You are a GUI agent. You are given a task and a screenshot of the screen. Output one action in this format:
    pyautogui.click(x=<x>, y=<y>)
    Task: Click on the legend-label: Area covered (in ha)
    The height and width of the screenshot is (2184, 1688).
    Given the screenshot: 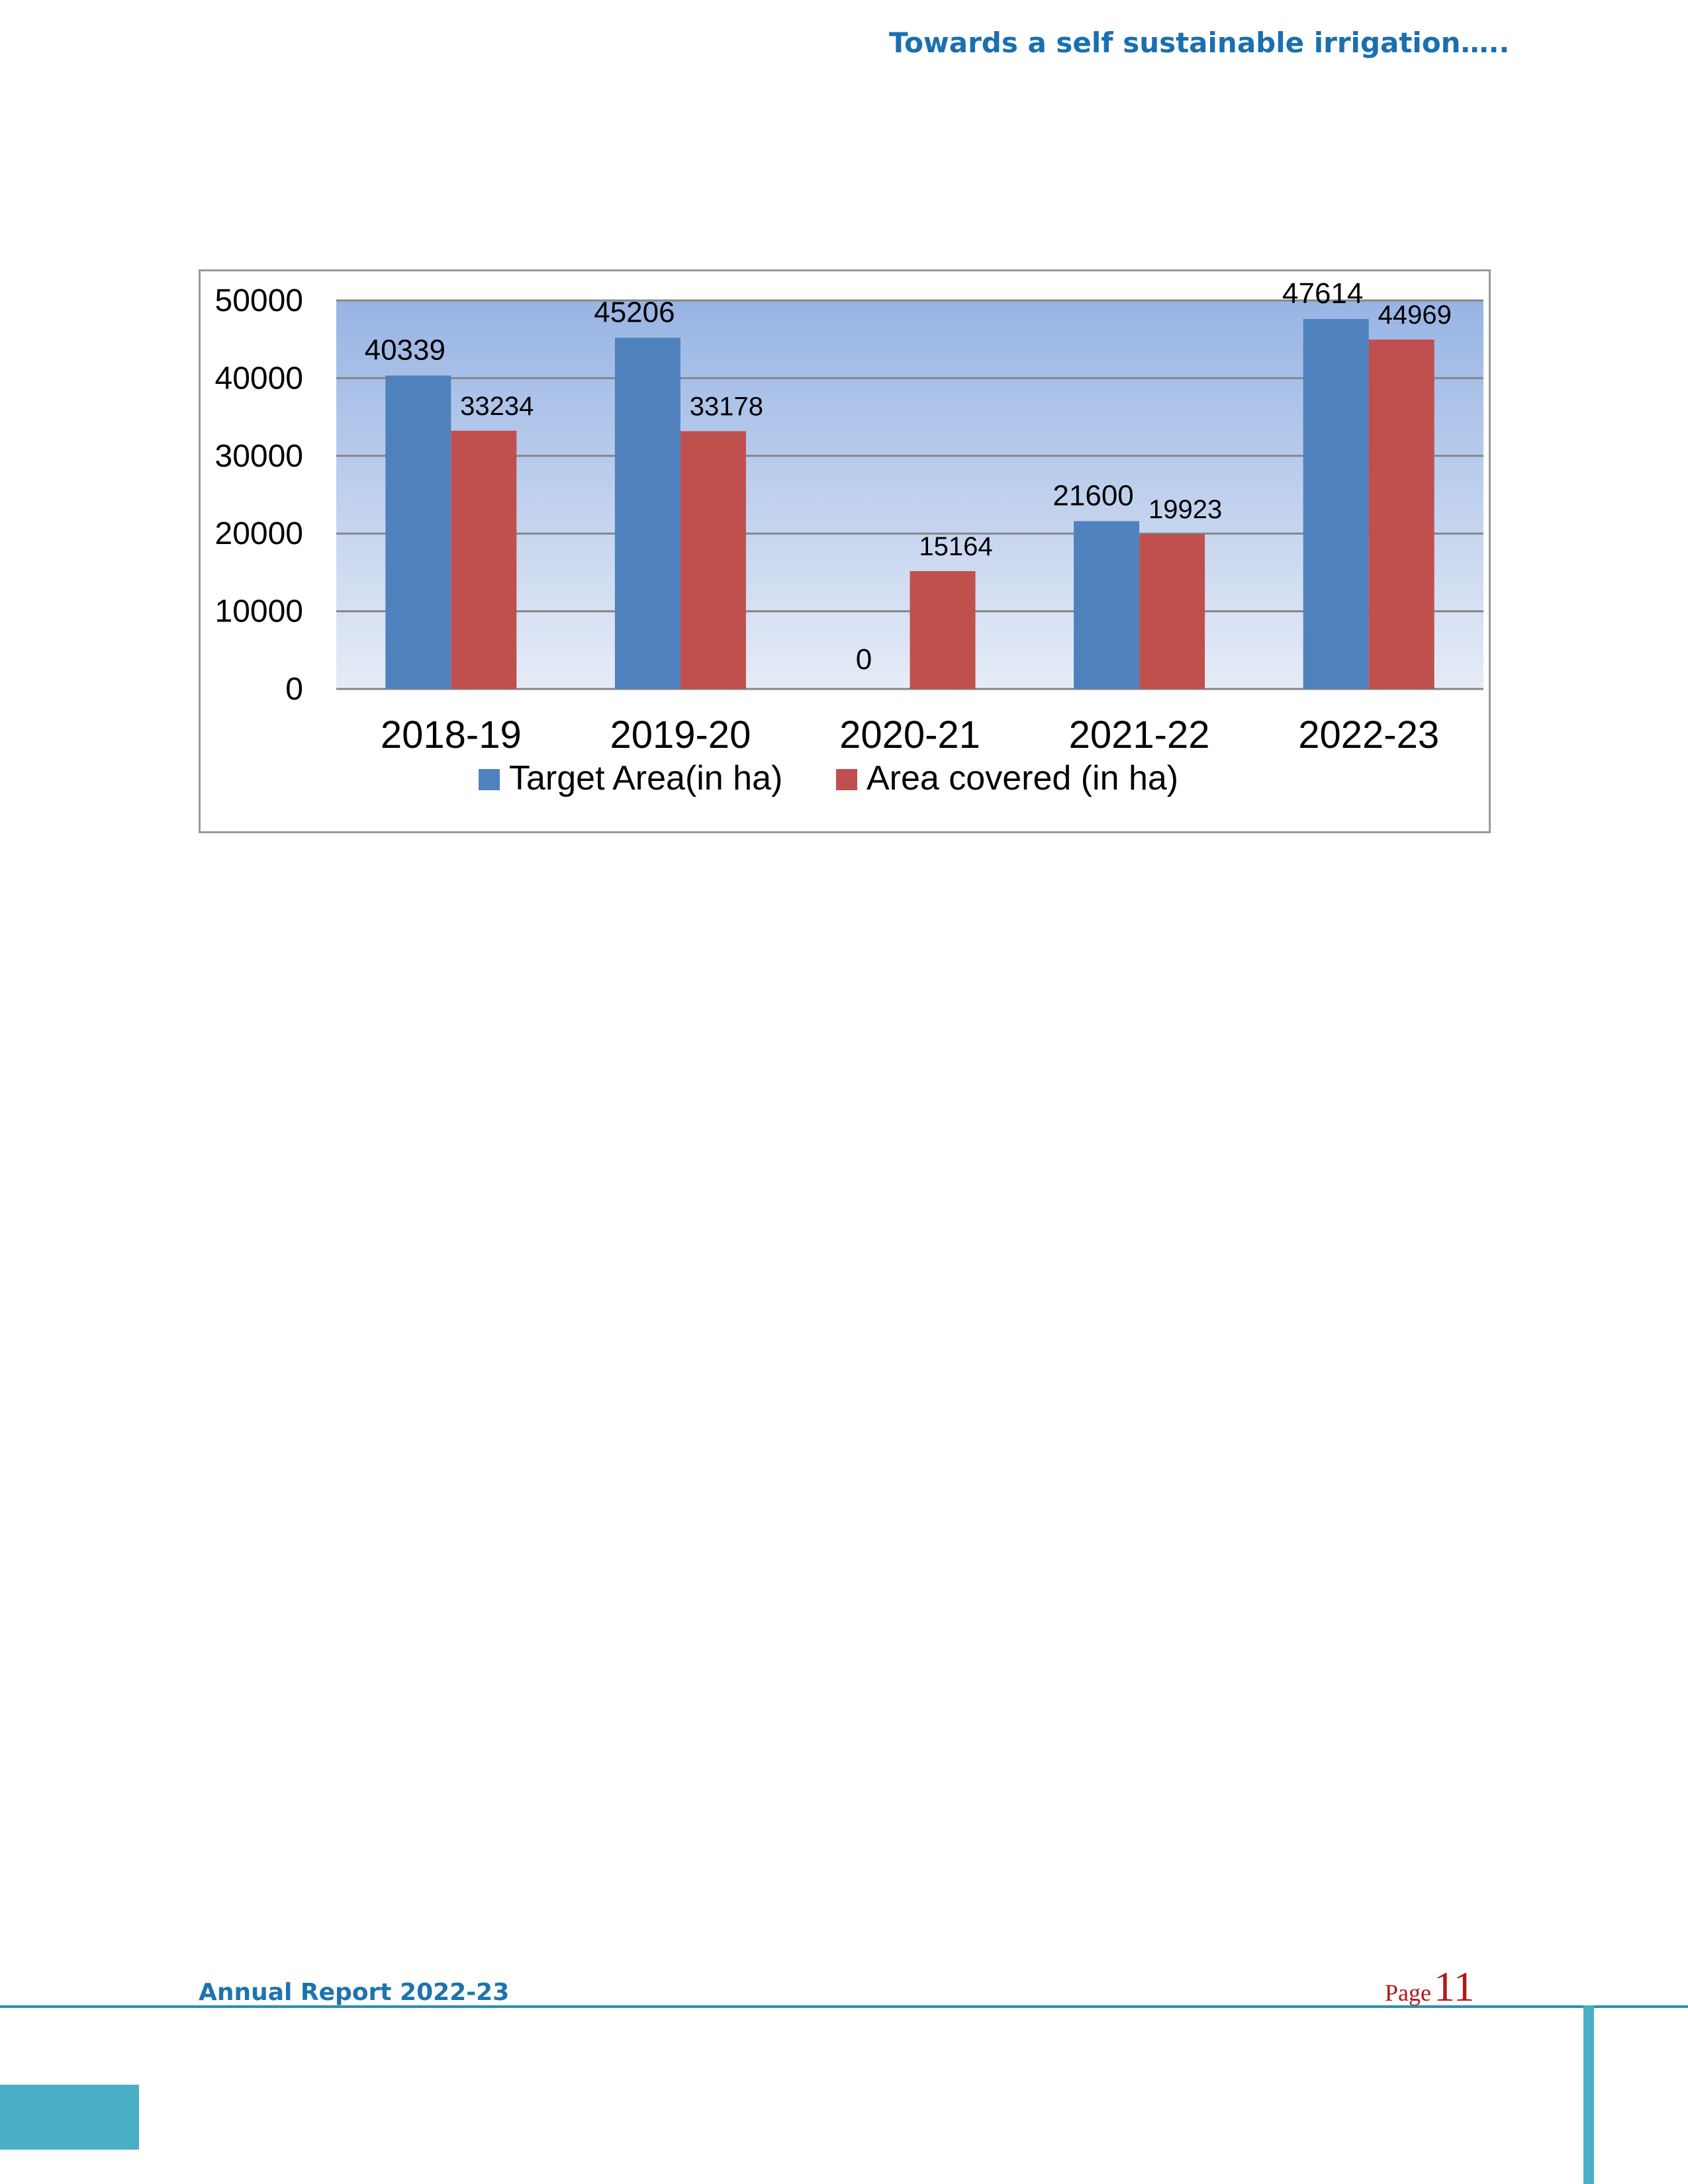 What is the action you would take?
    pyautogui.click(x=1022, y=778)
    